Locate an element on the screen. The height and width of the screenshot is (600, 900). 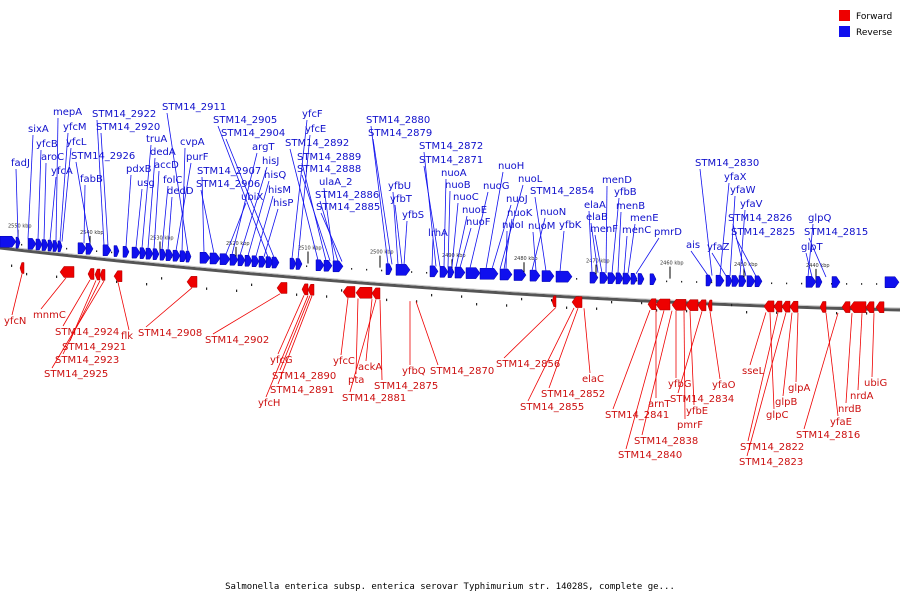
reverse-gene-stm14-2906-connector is located at coordinates (207, 221).